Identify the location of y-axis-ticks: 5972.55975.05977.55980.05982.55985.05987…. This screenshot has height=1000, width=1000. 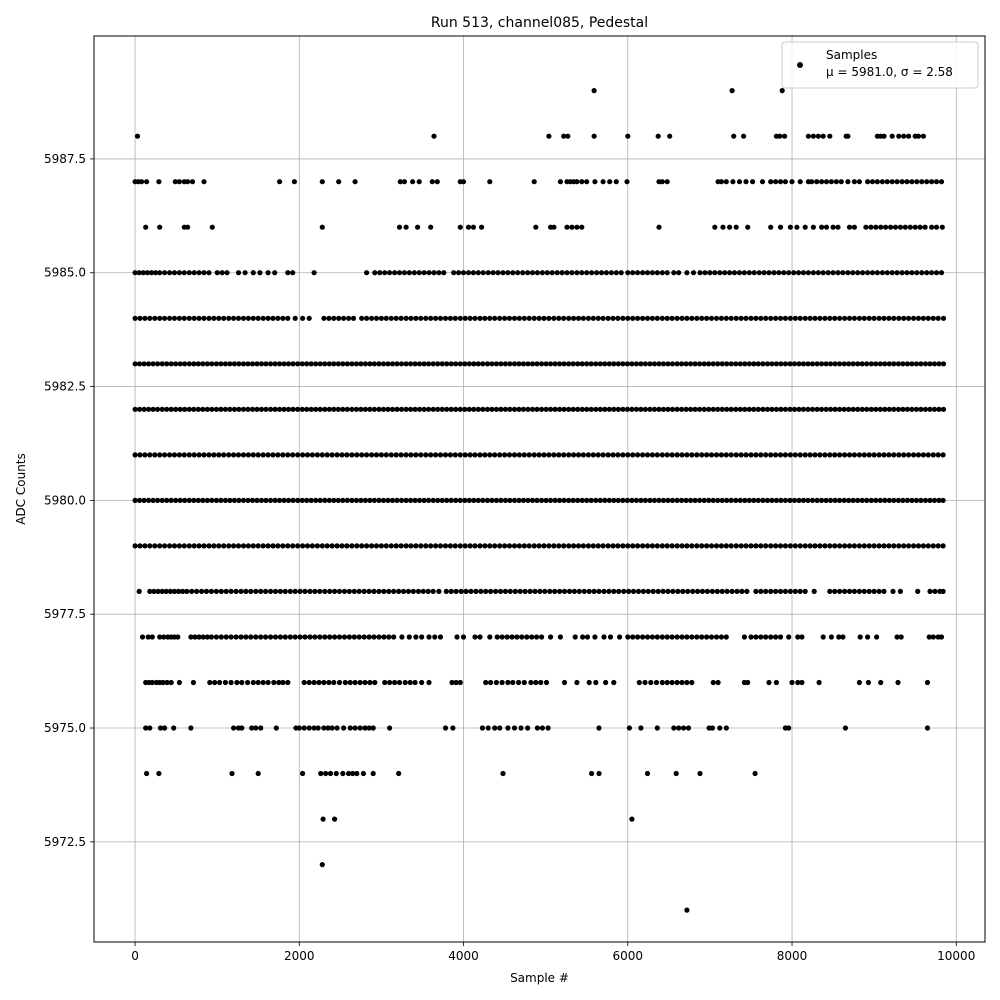
(69, 500).